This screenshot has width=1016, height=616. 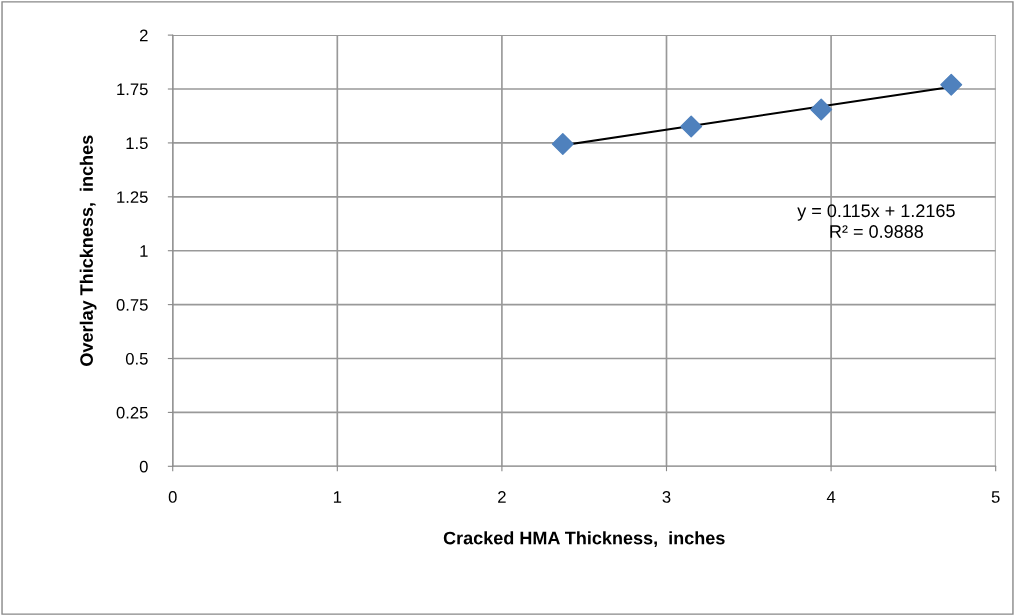 I want to click on y-tick-label: 0.5, so click(x=136, y=358).